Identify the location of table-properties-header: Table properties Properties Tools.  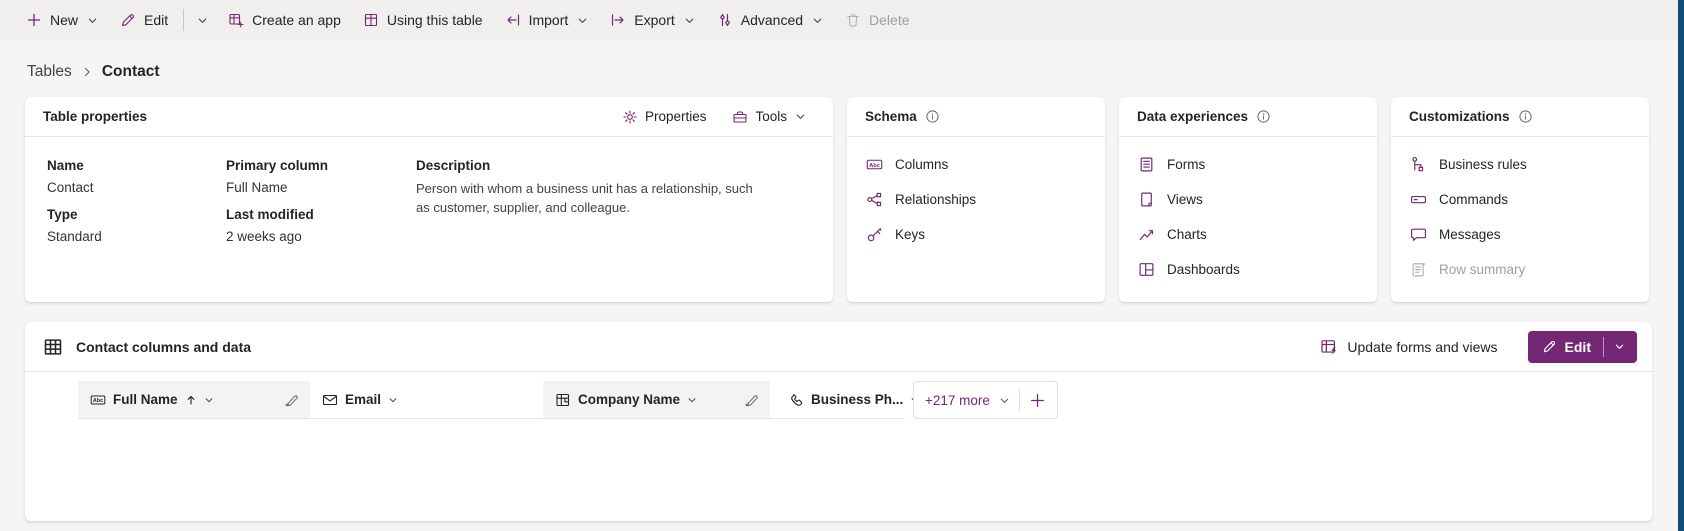
(429, 117).